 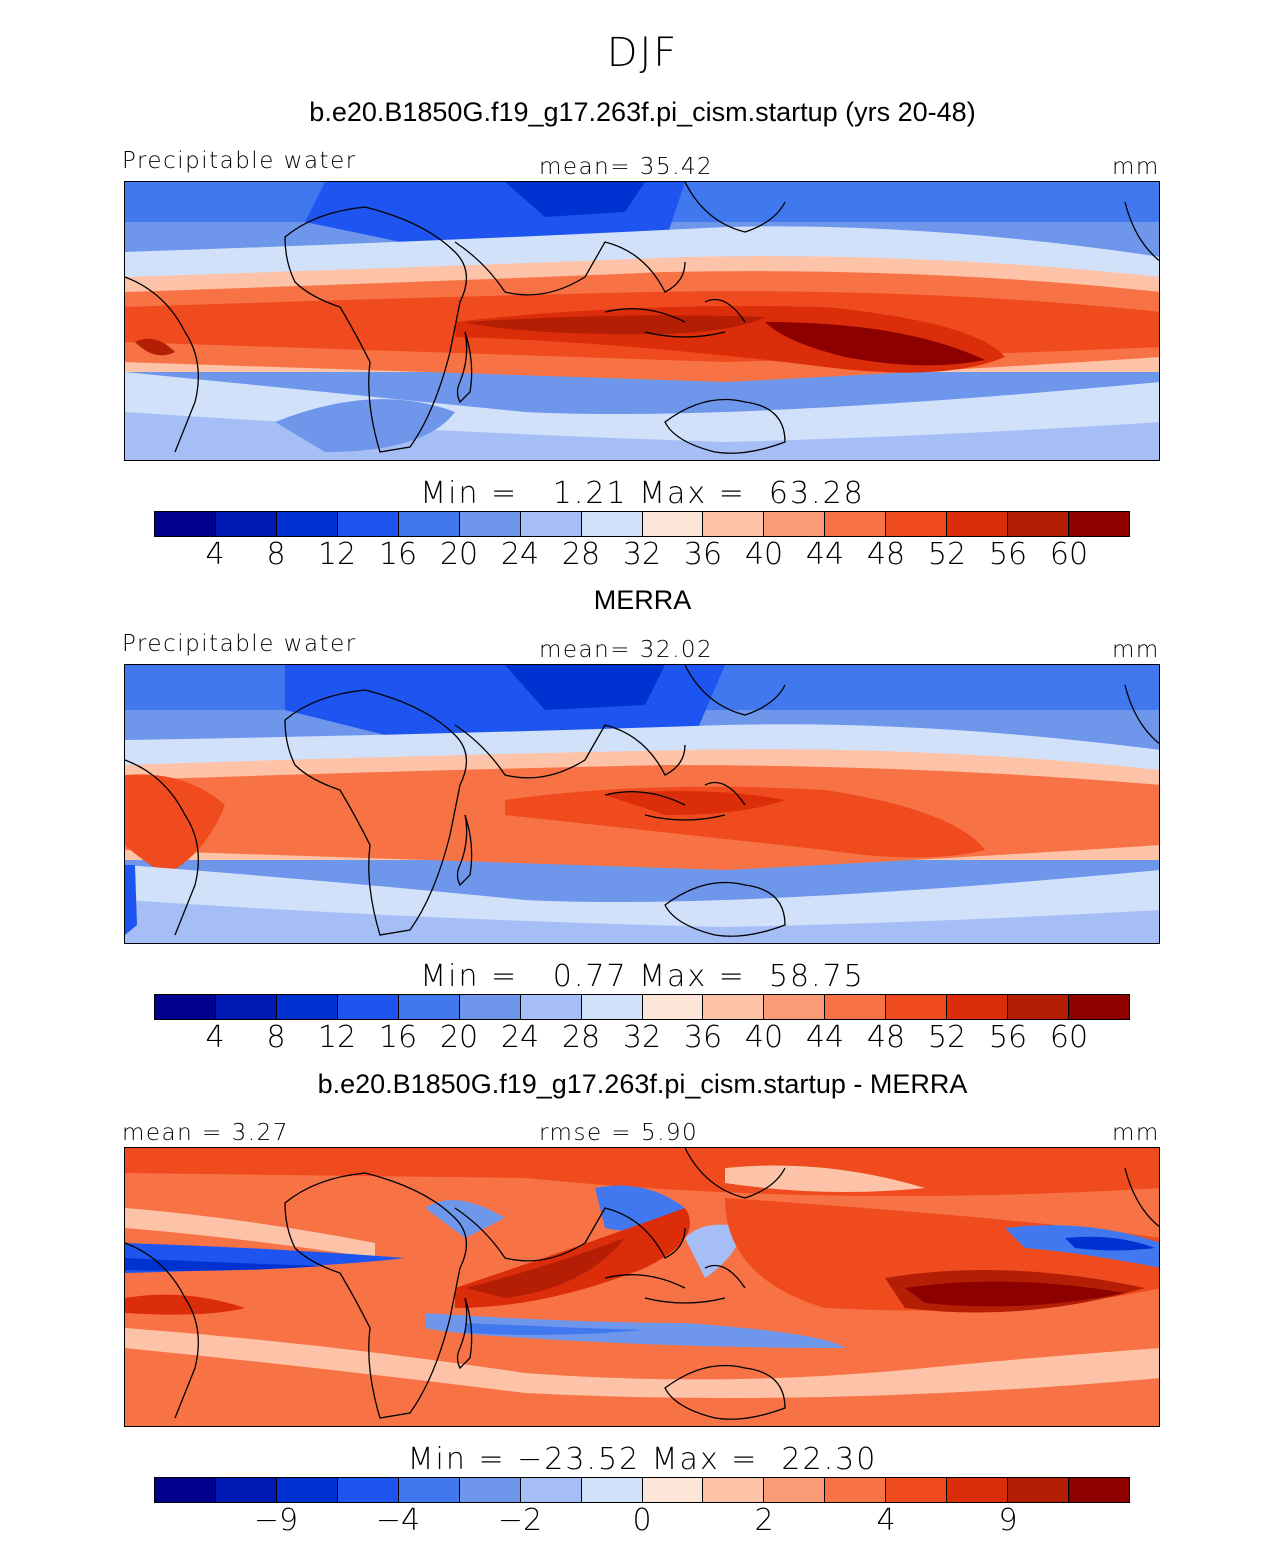 What do you see at coordinates (239, 644) in the screenshot?
I see `panel-2-variable-label: Precipitable water` at bounding box center [239, 644].